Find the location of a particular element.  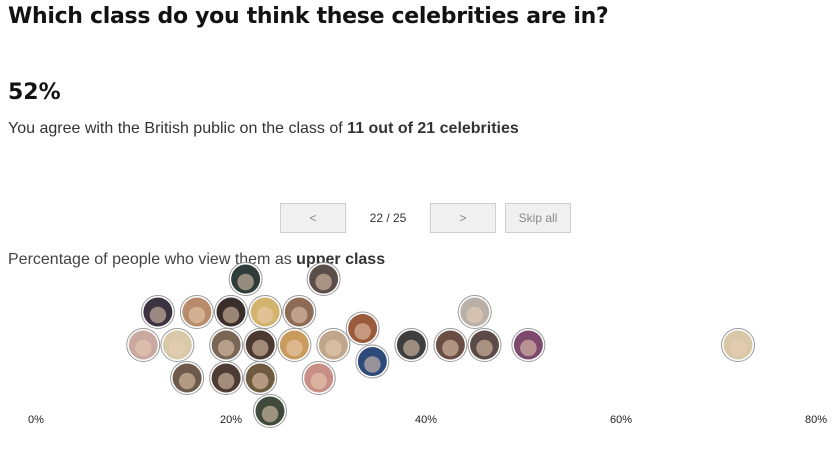

x-tick-label: 80% is located at coordinates (816, 420).